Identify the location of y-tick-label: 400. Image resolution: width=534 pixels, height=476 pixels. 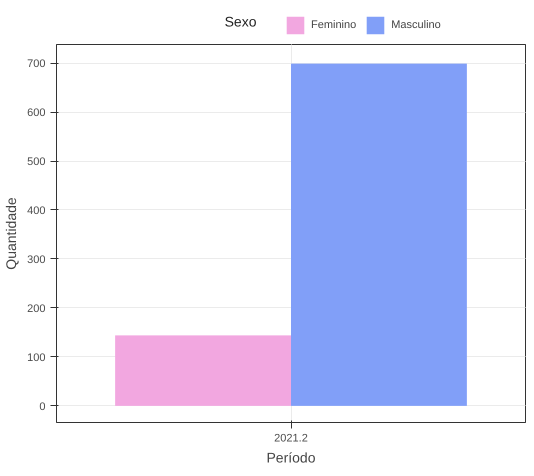
(36, 210).